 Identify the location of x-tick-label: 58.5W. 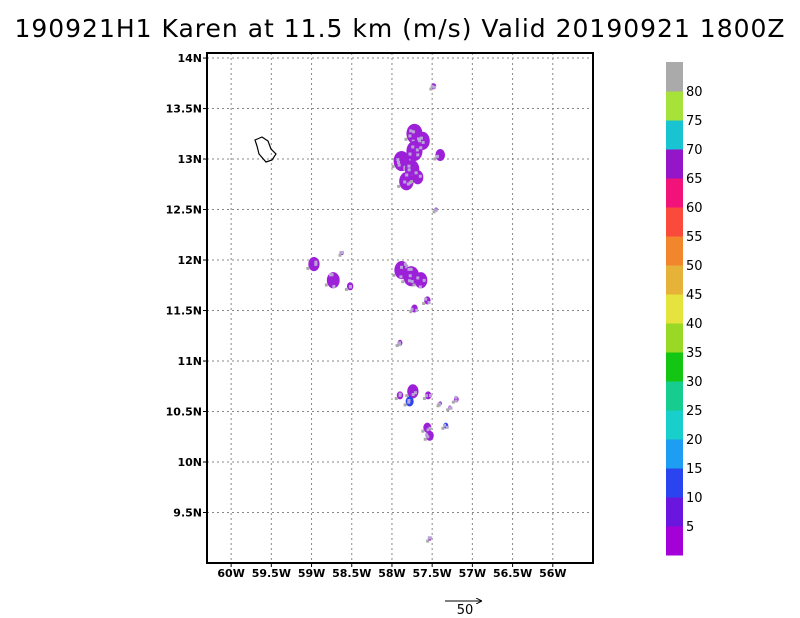
(351, 573).